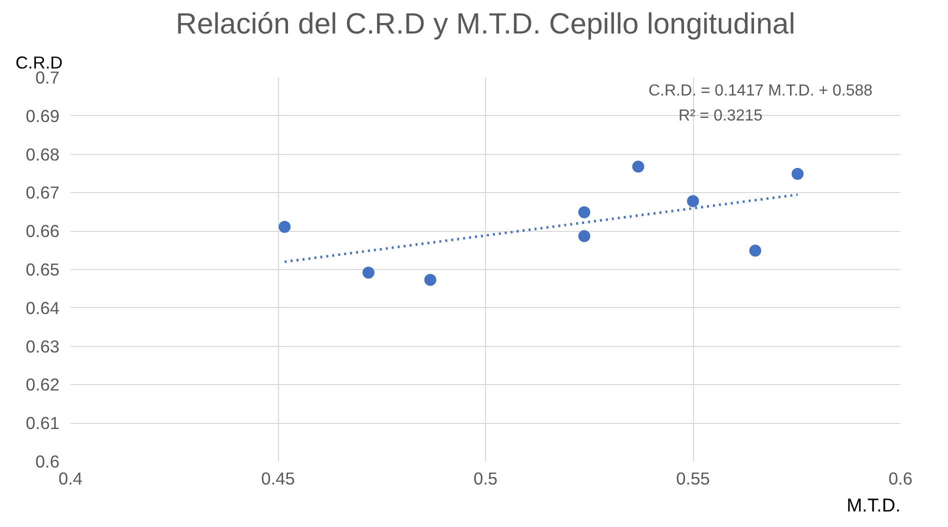 This screenshot has height=527, width=948. Describe the element at coordinates (43, 270) in the screenshot. I see `y-tick-label: 0.65` at that location.